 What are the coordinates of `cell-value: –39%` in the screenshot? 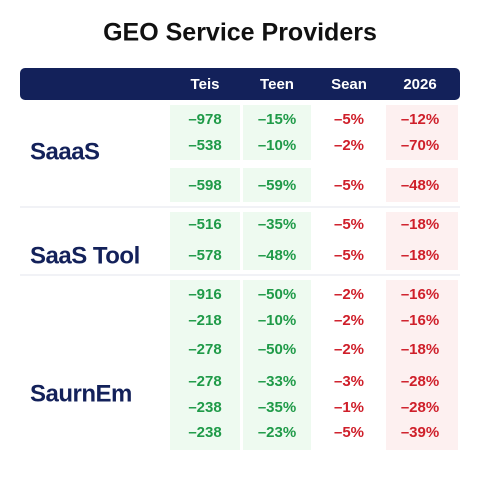 It's located at (420, 432).